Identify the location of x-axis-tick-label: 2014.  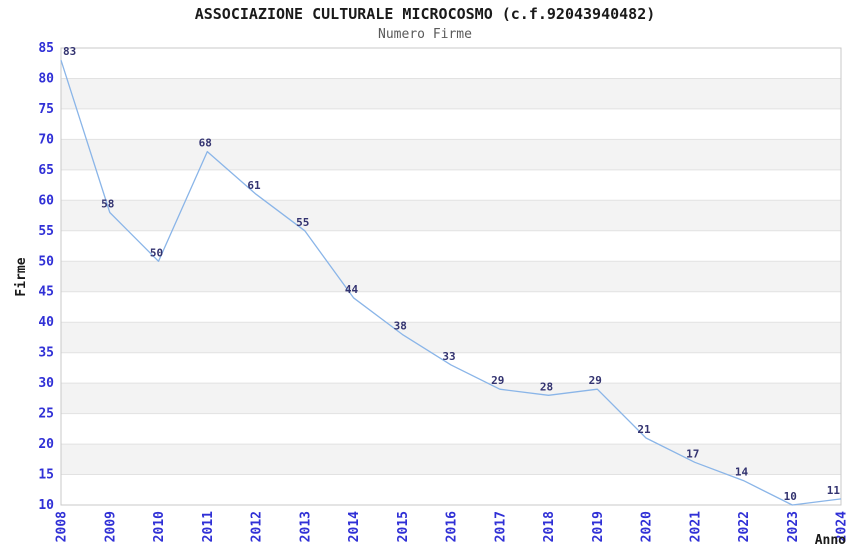
(354, 526).